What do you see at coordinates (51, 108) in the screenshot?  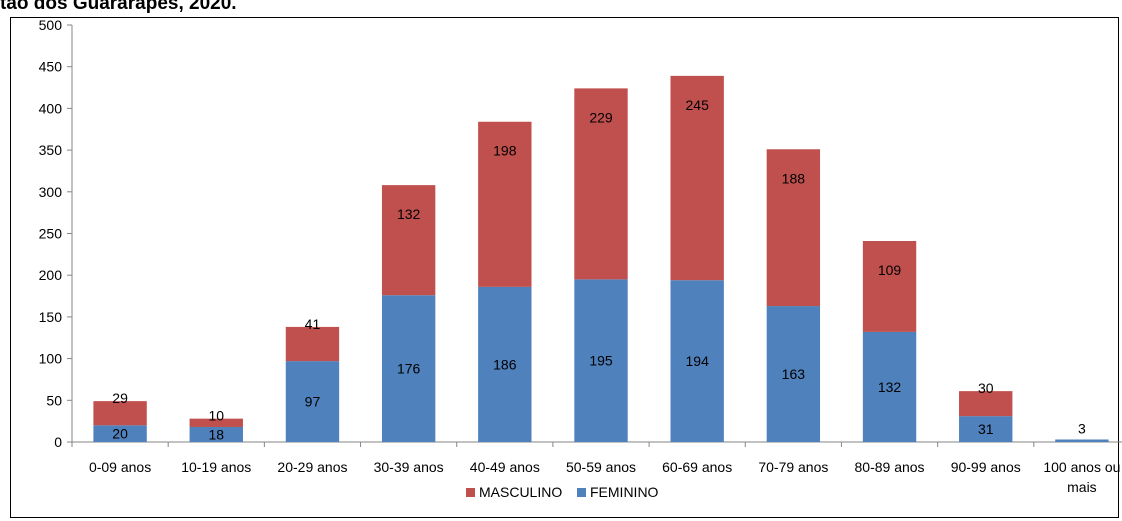 I see `y-tick-label: 400` at bounding box center [51, 108].